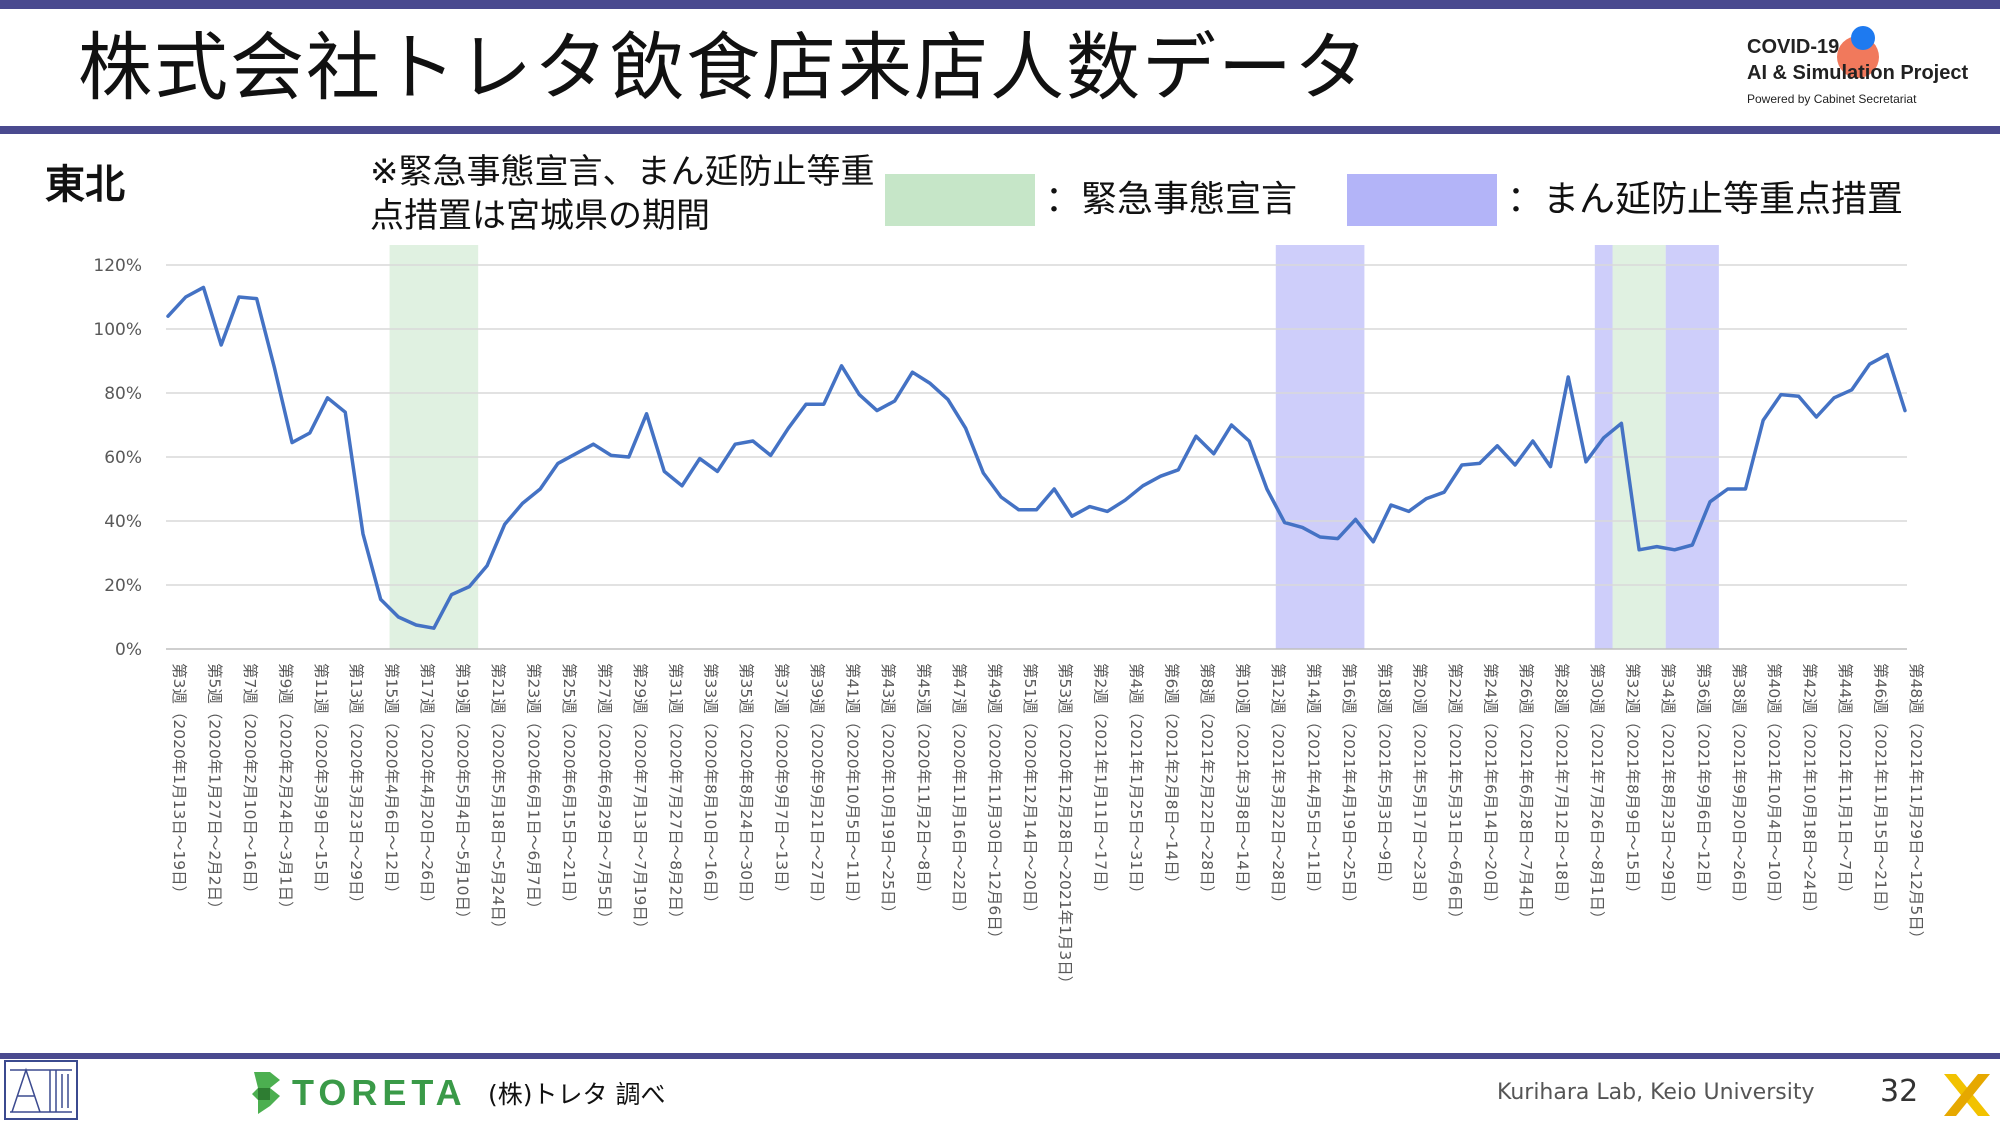 Image resolution: width=2000 pixels, height=1125 pixels. What do you see at coordinates (1065, 827) in the screenshot?
I see `x-tick: 第53週（2020年12月28日～2021年1月3日）` at bounding box center [1065, 827].